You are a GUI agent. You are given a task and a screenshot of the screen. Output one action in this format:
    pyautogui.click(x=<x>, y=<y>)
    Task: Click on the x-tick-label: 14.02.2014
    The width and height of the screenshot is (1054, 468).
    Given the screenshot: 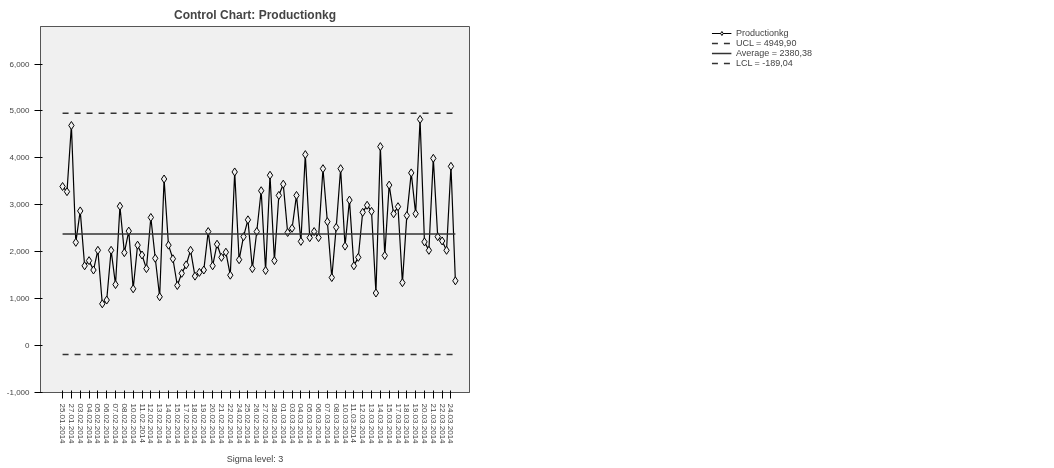 What is the action you would take?
    pyautogui.click(x=168, y=424)
    